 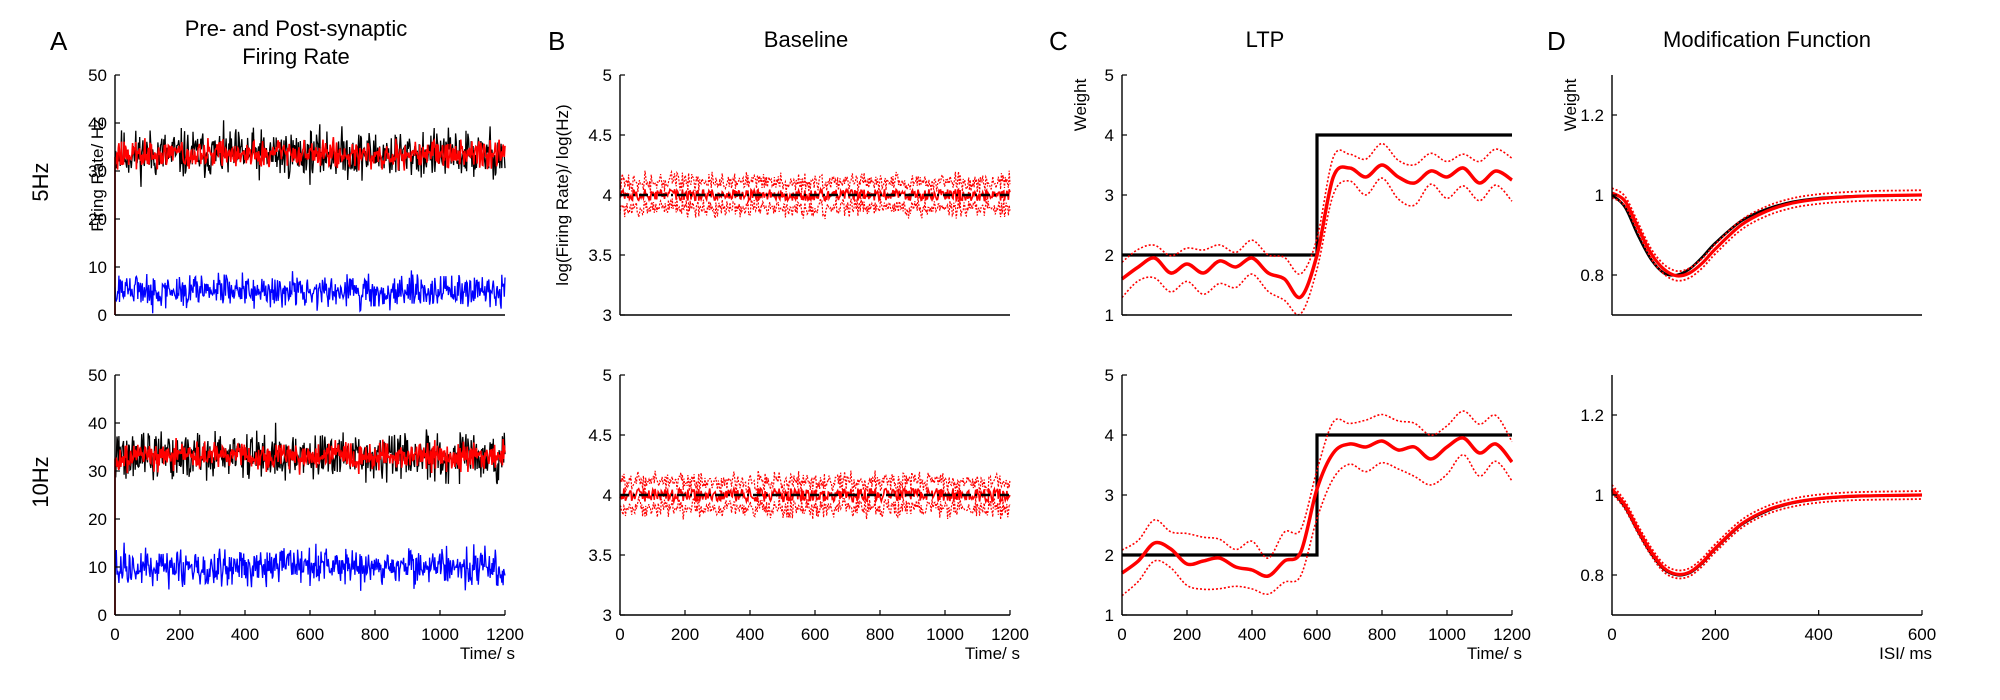 I want to click on y-axis-label: Firing Rate/ Hz, so click(x=97, y=174).